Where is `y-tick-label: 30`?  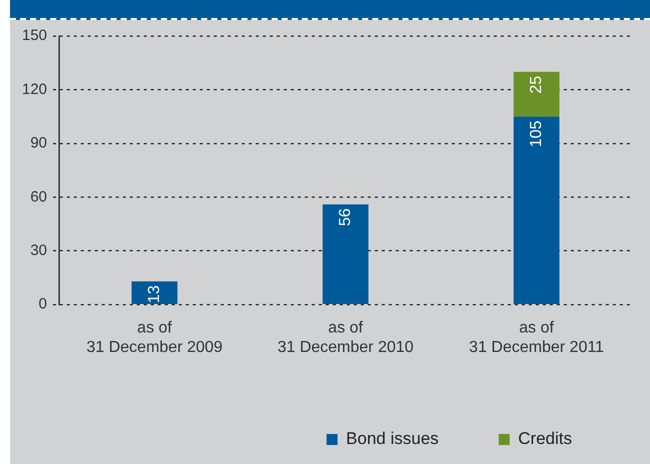 y-tick-label: 30 is located at coordinates (39, 251).